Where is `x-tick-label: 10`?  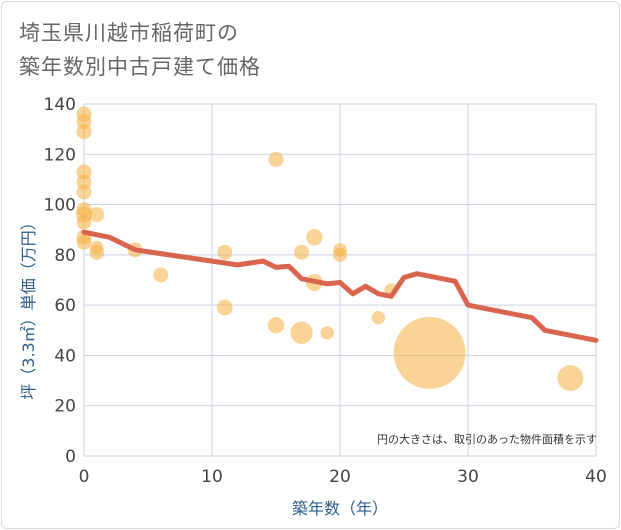 x-tick-label: 10 is located at coordinates (212, 477).